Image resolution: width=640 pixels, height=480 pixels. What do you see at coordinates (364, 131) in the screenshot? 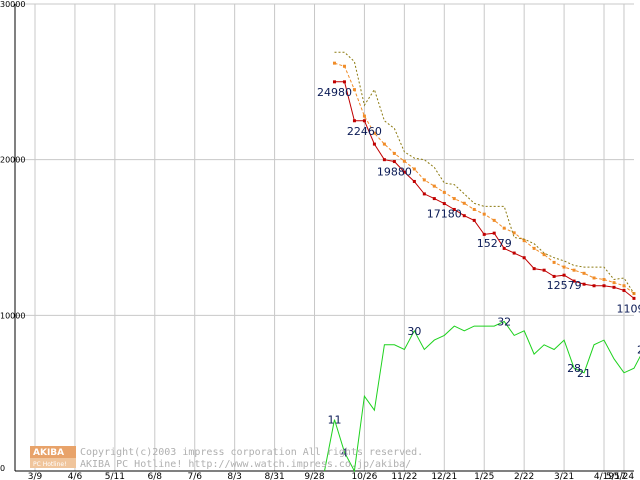
I see `data-label: 22460` at bounding box center [364, 131].